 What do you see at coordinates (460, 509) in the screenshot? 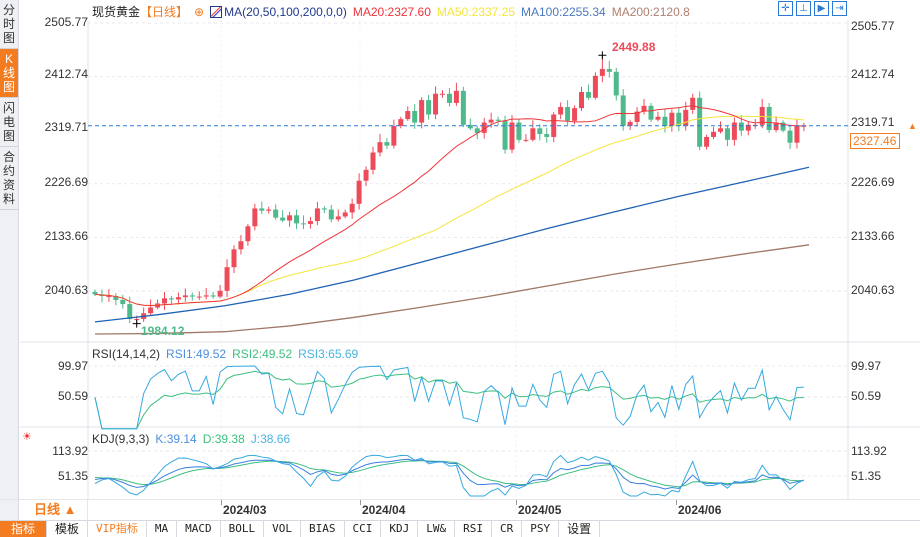
I see `date-axis: 日线 ▲ 2024/03 2024/04 2024/05 2024/06` at bounding box center [460, 509].